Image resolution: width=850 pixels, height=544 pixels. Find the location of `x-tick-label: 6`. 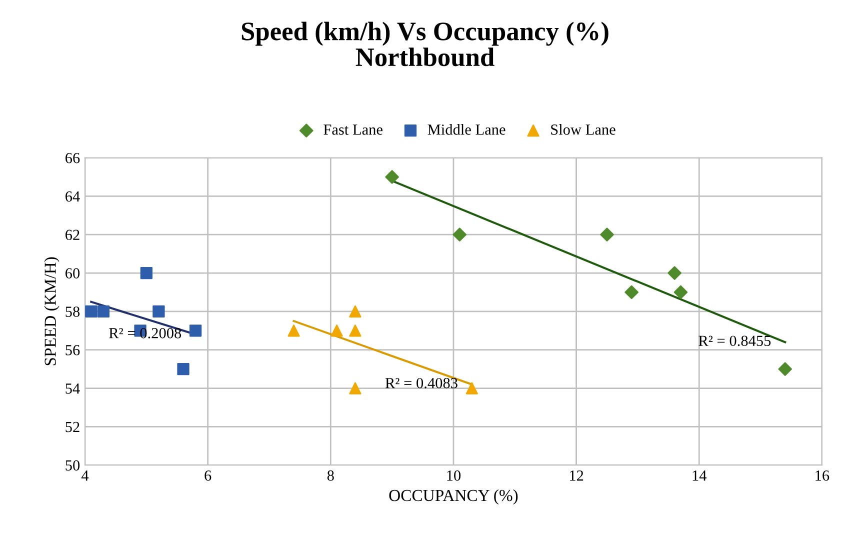

x-tick-label: 6 is located at coordinates (208, 475).